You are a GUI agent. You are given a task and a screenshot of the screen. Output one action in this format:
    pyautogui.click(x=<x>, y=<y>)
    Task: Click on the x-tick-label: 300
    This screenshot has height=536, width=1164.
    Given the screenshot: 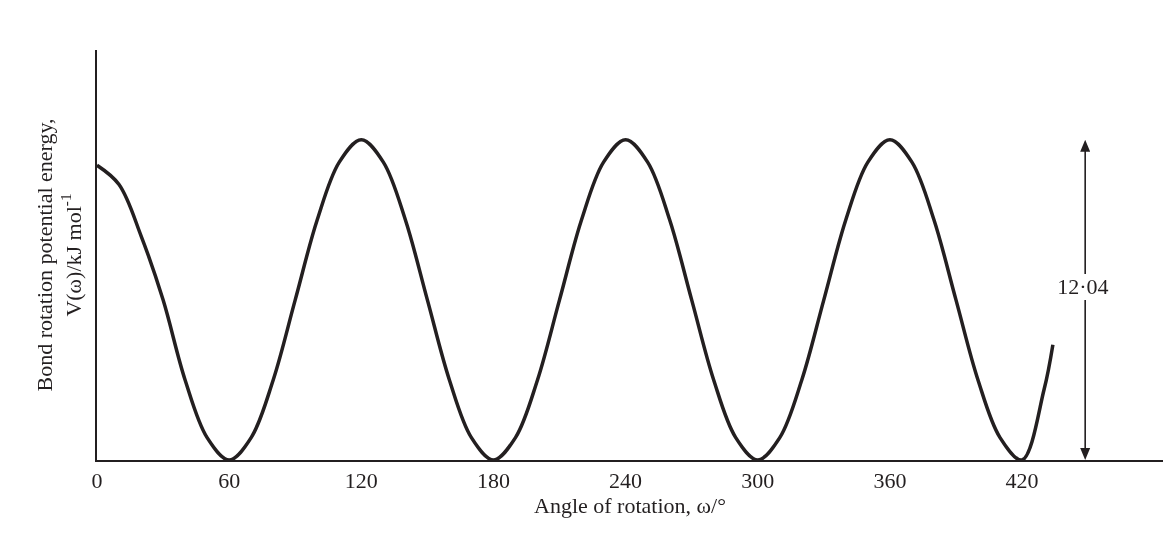 What is the action you would take?
    pyautogui.click(x=758, y=481)
    